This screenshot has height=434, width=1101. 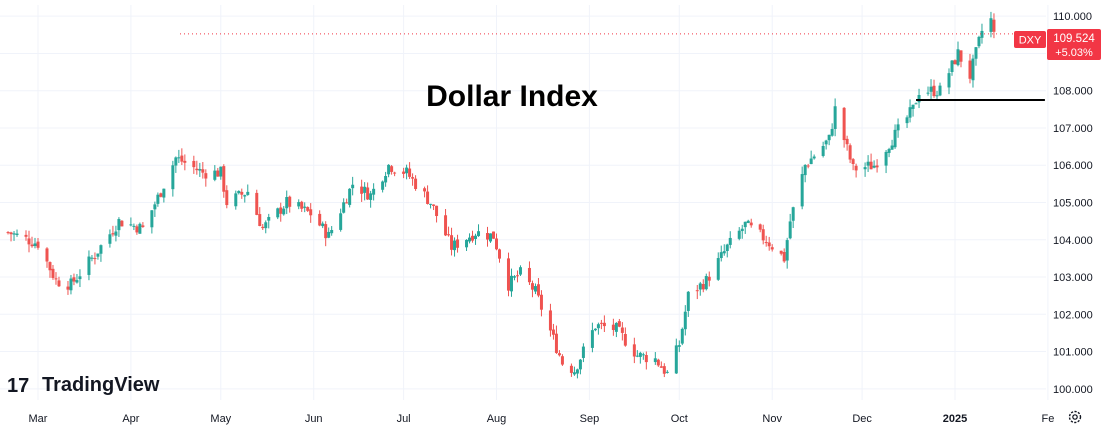 What do you see at coordinates (1030, 39) in the screenshot?
I see `symbol-badge: DXY` at bounding box center [1030, 39].